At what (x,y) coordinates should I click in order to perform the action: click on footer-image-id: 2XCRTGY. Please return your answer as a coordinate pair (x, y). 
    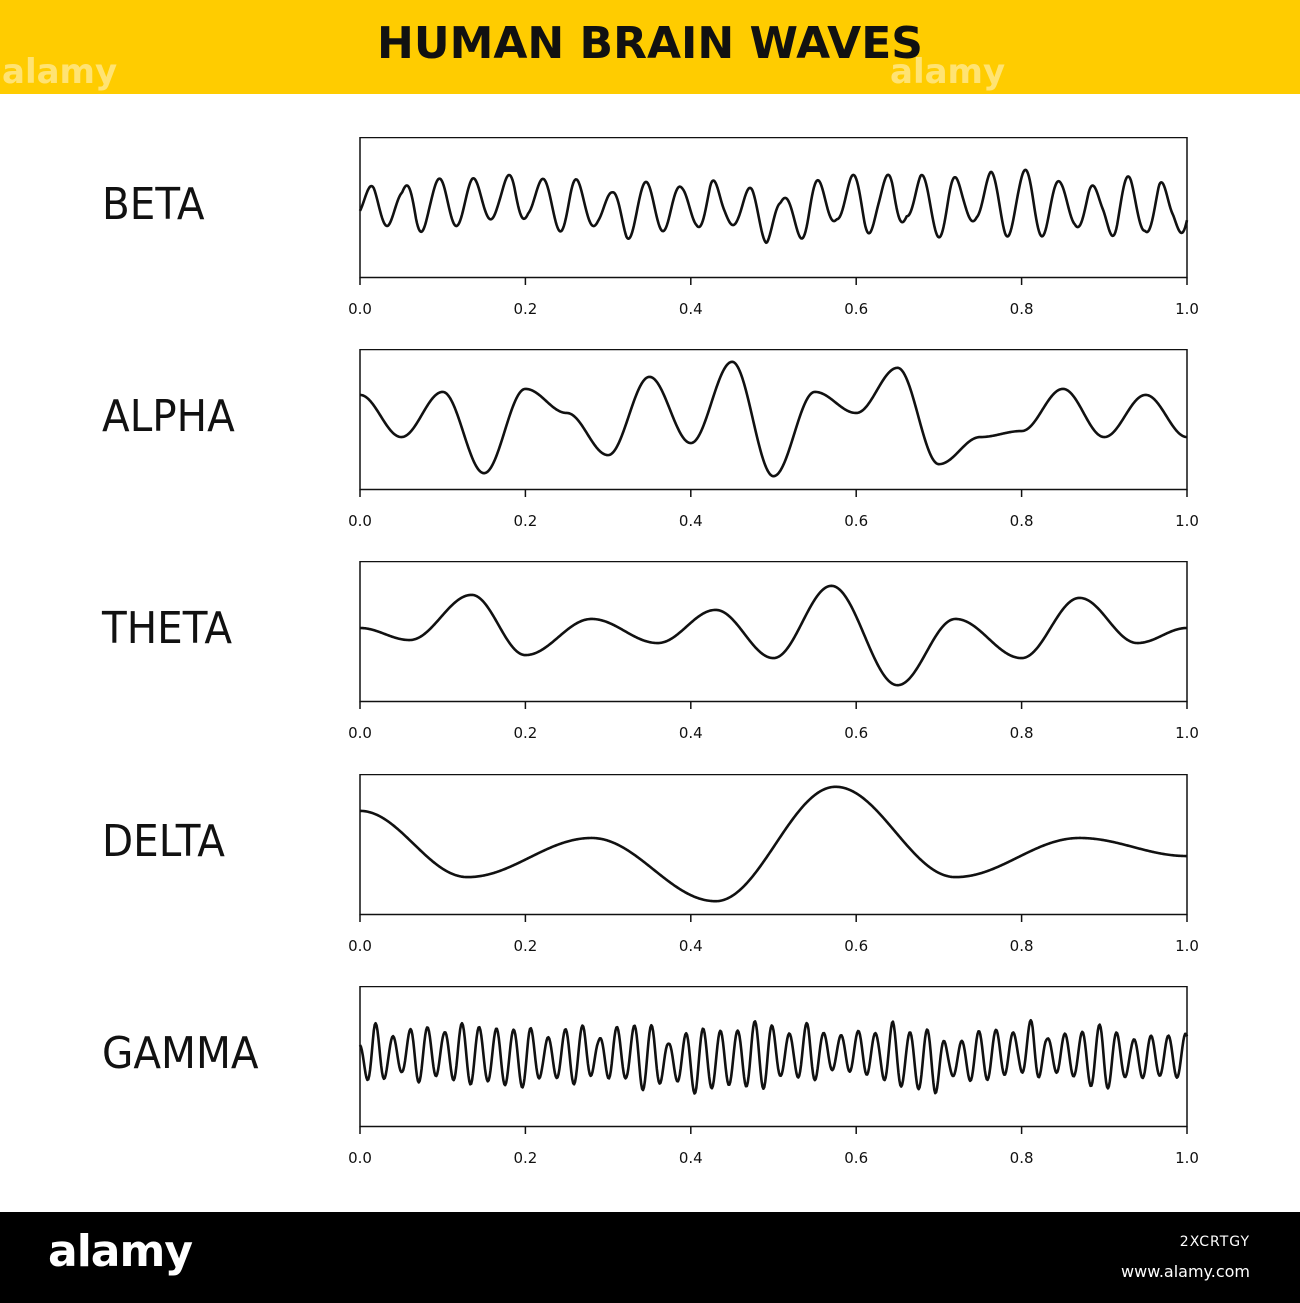
    Looking at the image, I should click on (1214, 1242).